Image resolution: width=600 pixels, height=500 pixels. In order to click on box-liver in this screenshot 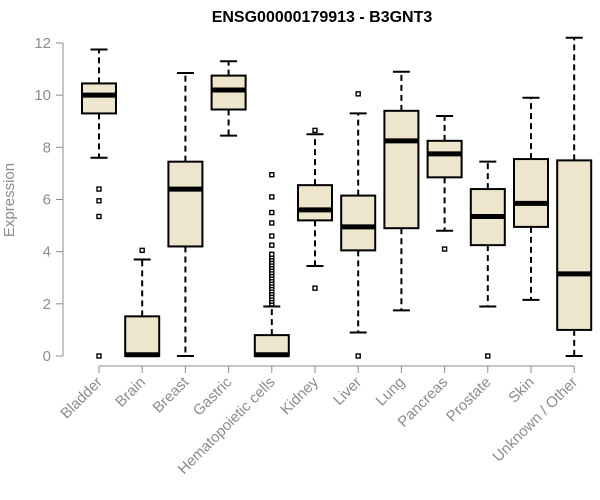, I will do `click(358, 225)`.